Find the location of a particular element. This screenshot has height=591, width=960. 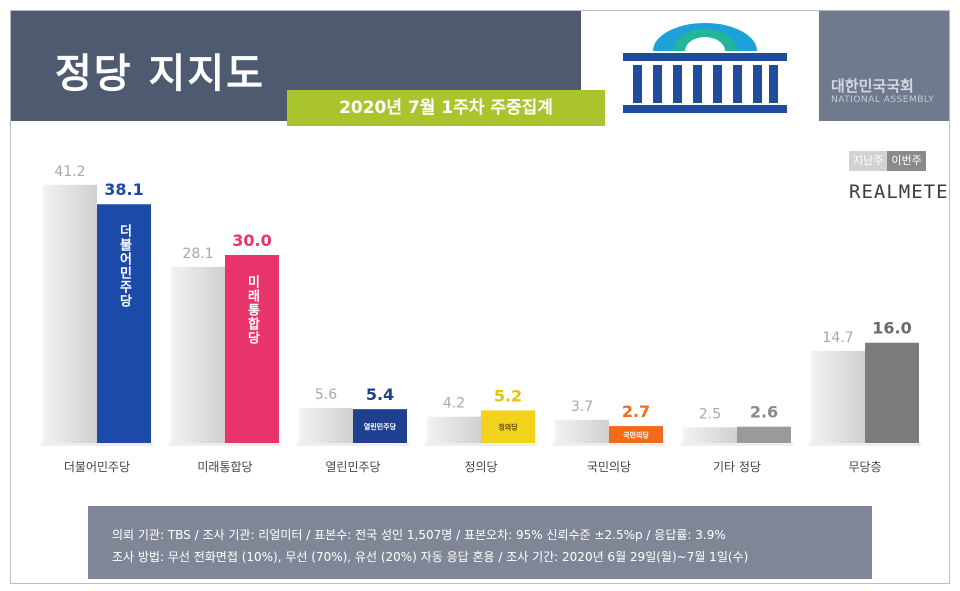

assembly-building-icon is located at coordinates (705, 68).